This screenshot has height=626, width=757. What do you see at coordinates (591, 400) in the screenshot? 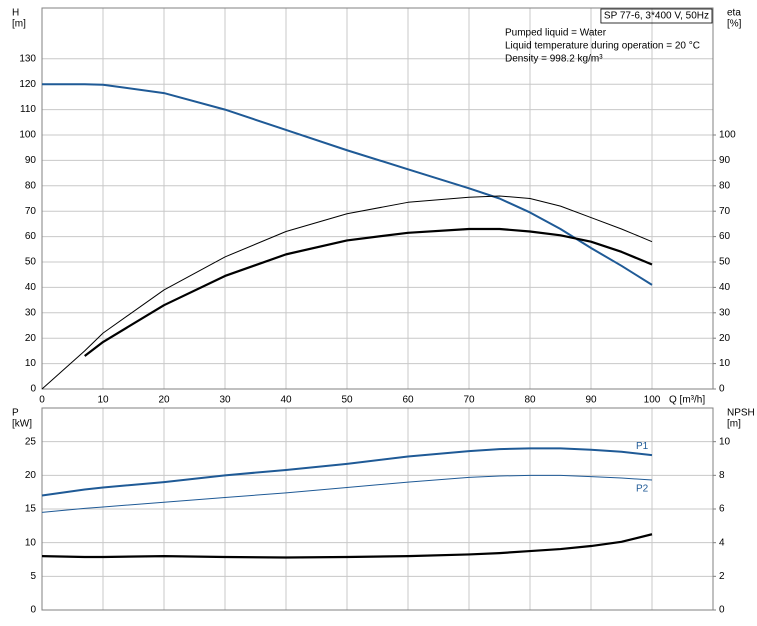
I see `x-tick-label: 90` at bounding box center [591, 400].